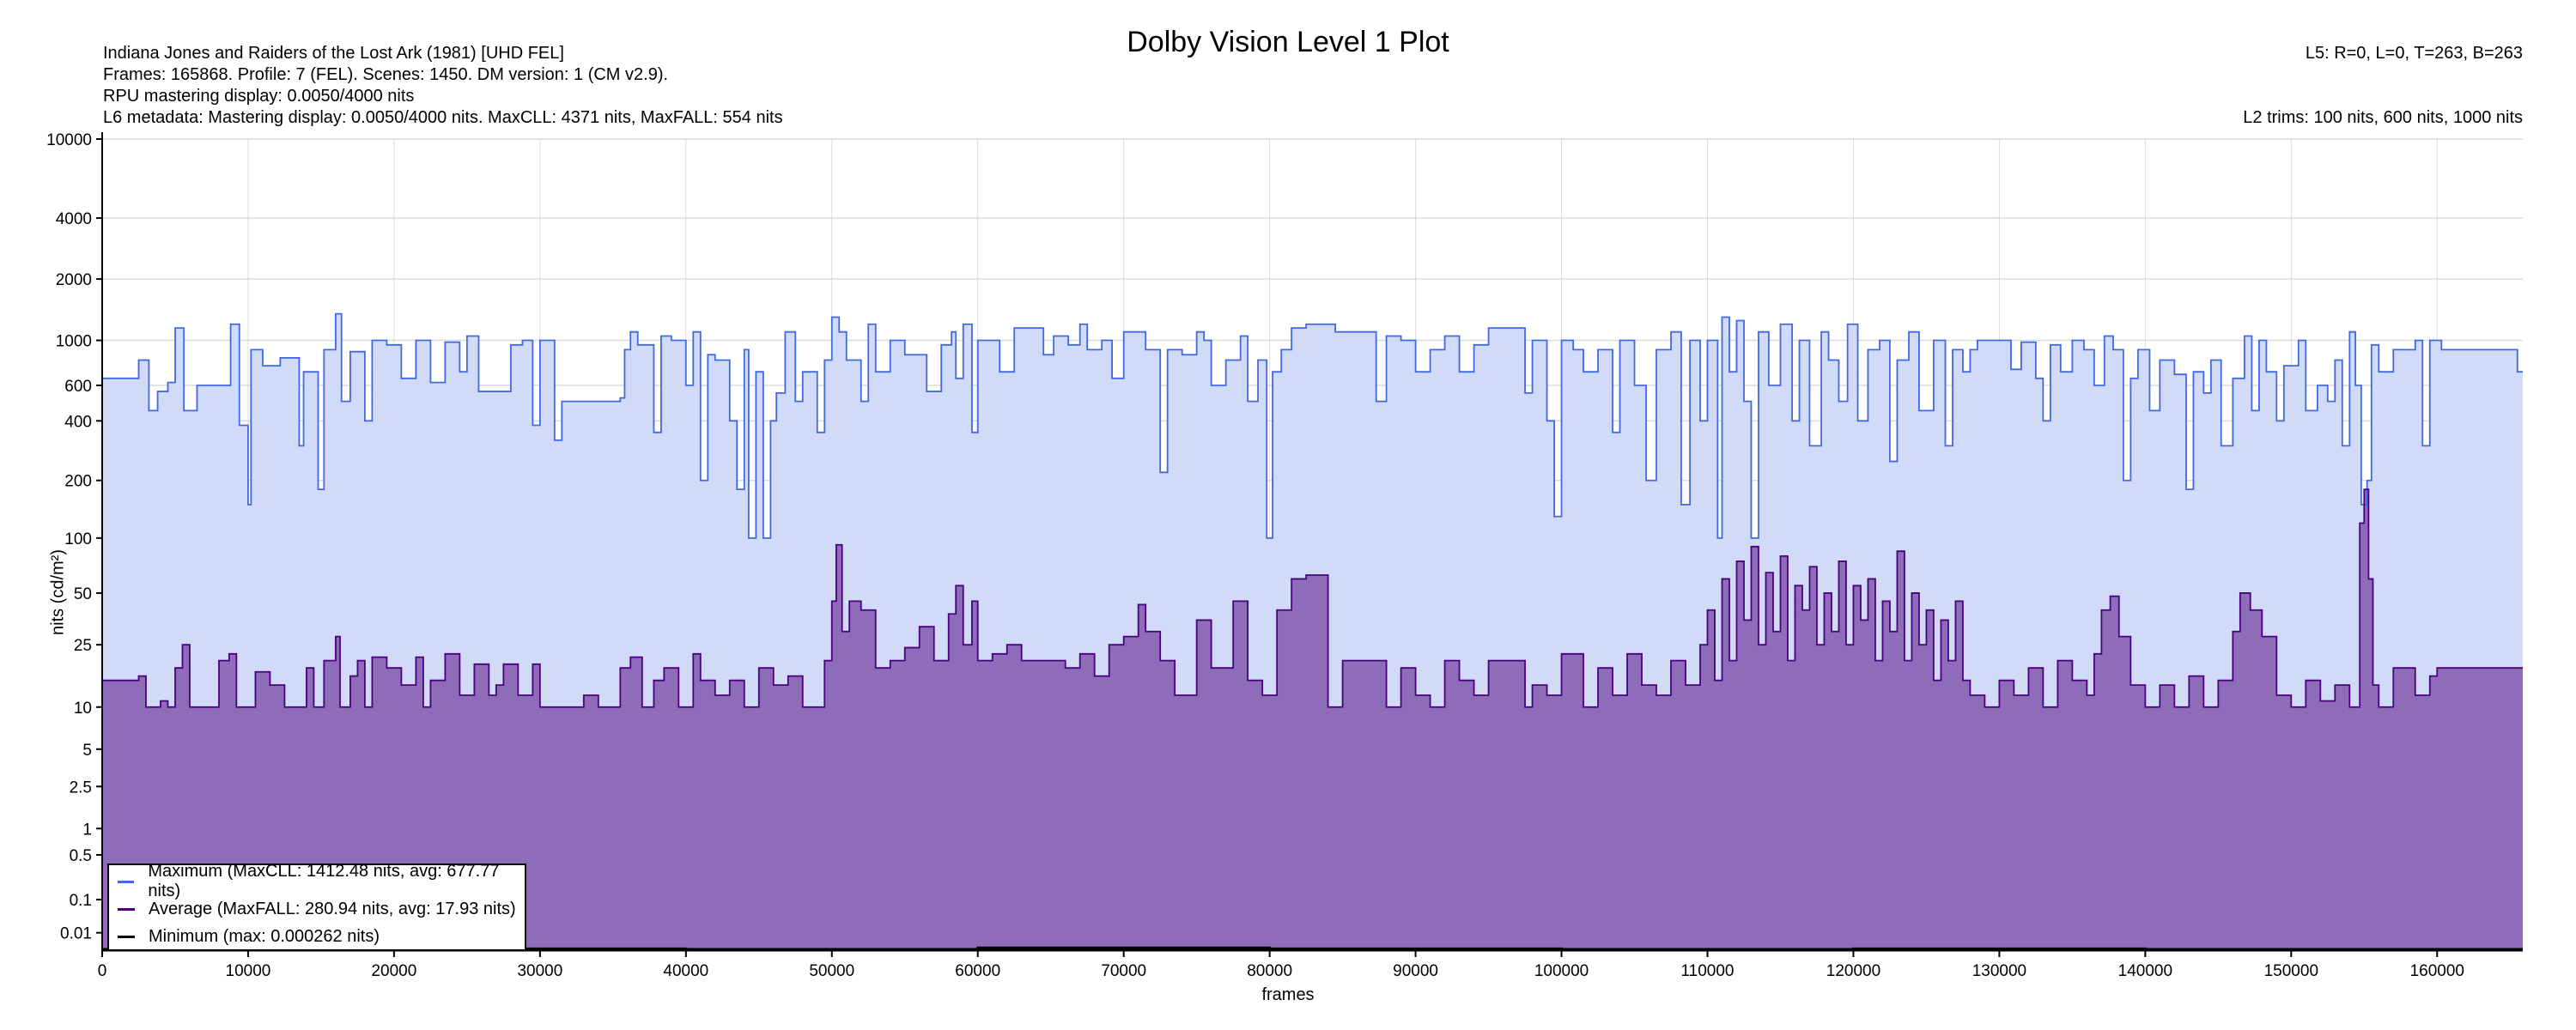 Image resolution: width=2576 pixels, height=1030 pixels. Describe the element at coordinates (2291, 971) in the screenshot. I see `x-tick-label: 150000` at that location.